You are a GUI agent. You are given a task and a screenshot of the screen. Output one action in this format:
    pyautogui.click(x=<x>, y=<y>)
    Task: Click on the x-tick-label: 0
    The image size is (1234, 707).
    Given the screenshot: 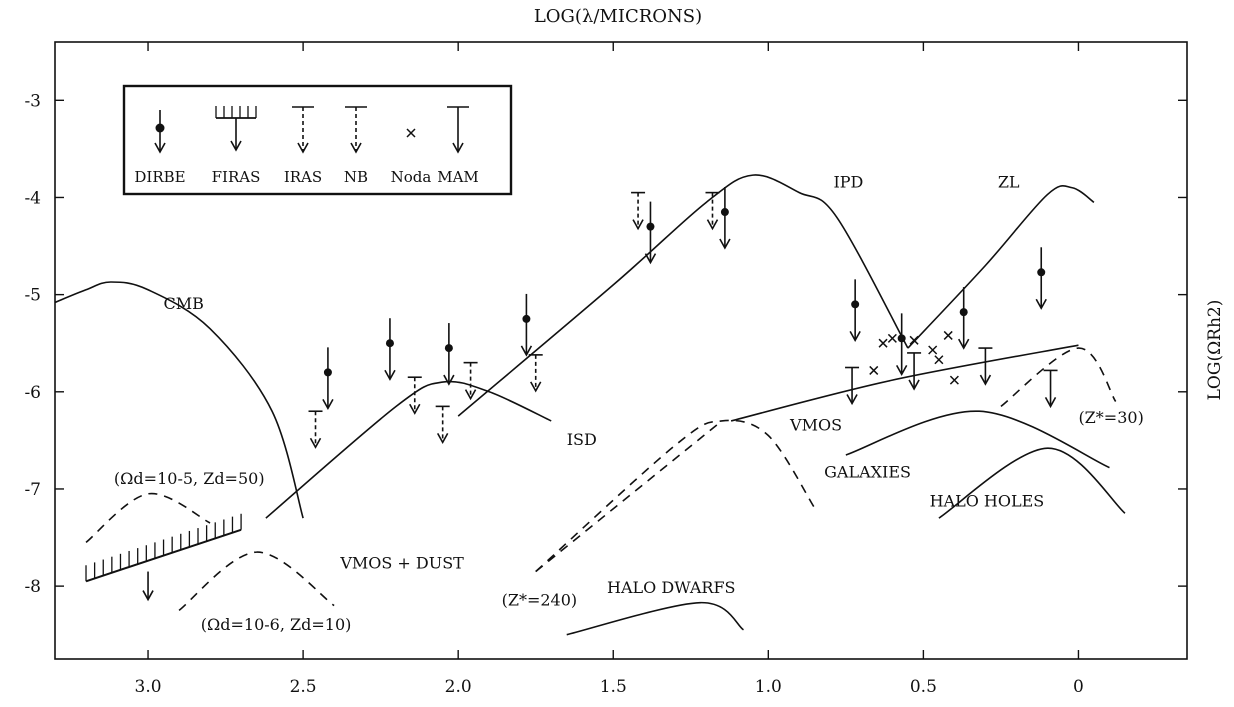 What is the action you would take?
    pyautogui.click(x=1078, y=687)
    